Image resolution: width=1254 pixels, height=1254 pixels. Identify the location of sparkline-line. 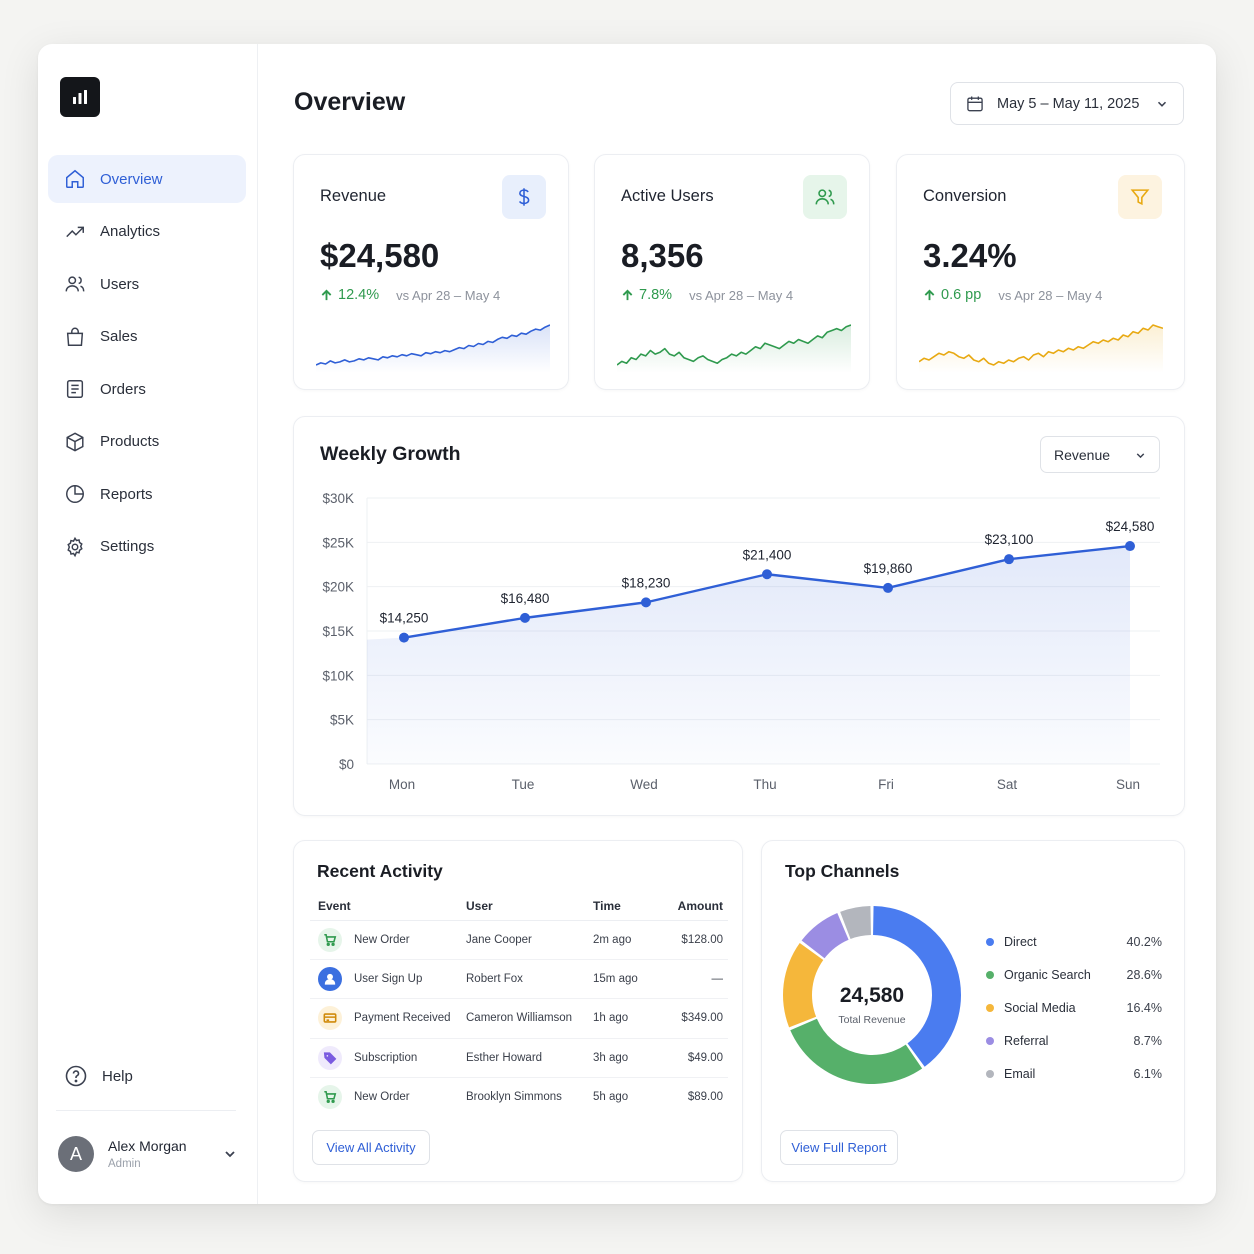
(1041, 345).